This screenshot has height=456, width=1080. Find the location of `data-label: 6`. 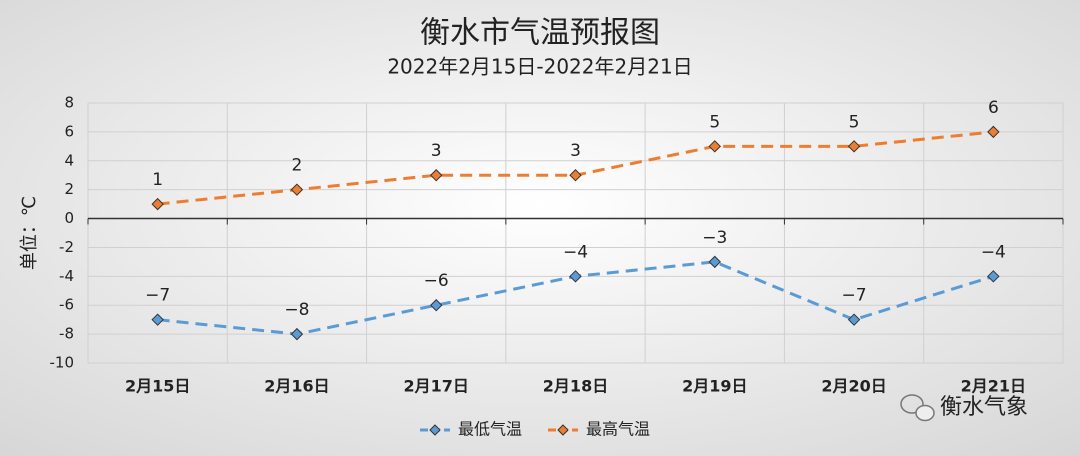

data-label: 6 is located at coordinates (993, 108).